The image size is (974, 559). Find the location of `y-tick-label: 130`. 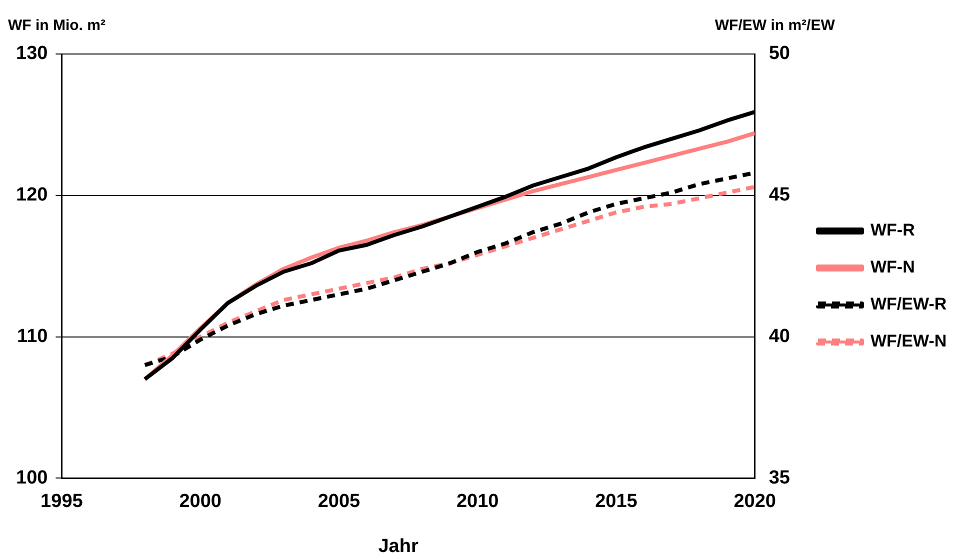

y-tick-label: 130 is located at coordinates (32, 53).